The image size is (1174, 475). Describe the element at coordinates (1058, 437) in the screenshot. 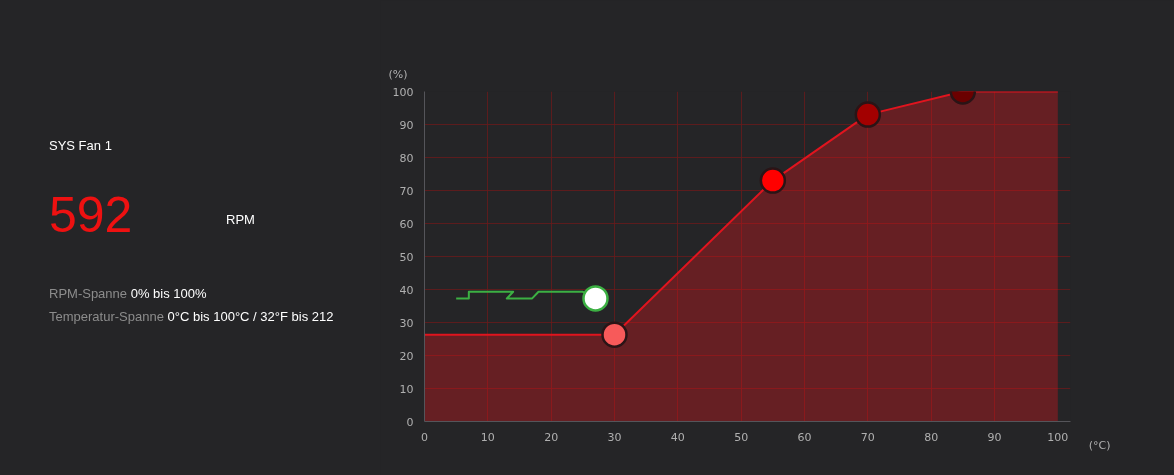

I see `x-tick-label: 100` at that location.